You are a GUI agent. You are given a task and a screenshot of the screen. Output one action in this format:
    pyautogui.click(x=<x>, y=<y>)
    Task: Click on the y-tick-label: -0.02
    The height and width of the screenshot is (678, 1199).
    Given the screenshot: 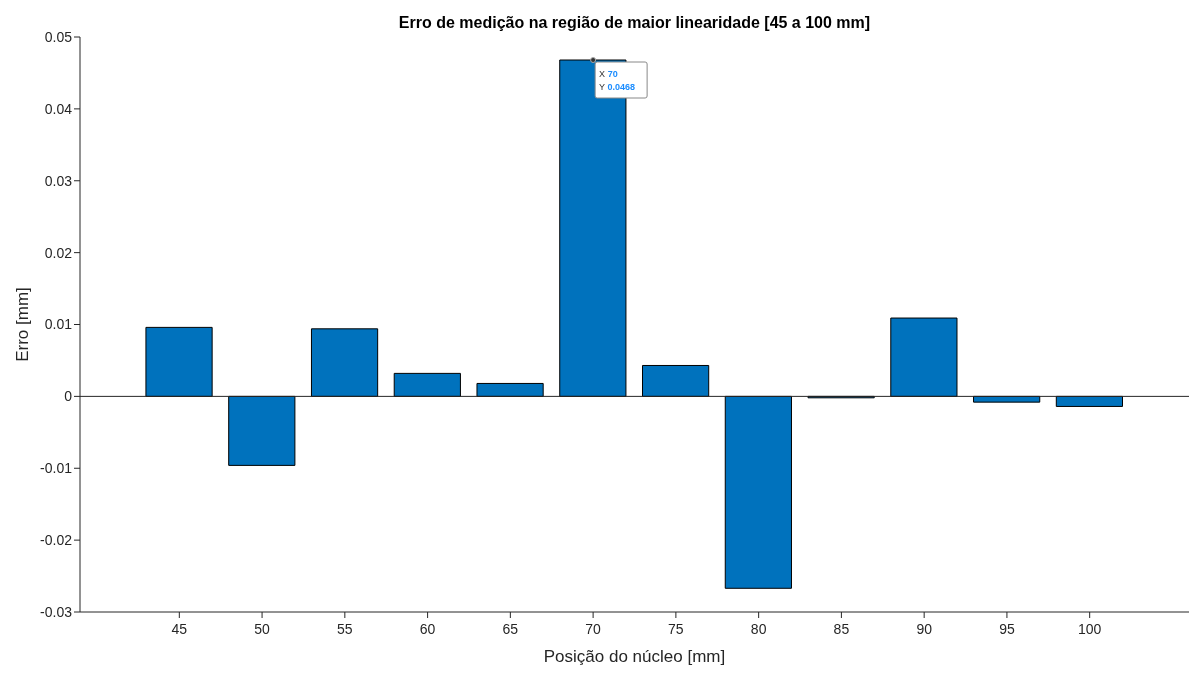 What is the action you would take?
    pyautogui.click(x=56, y=540)
    